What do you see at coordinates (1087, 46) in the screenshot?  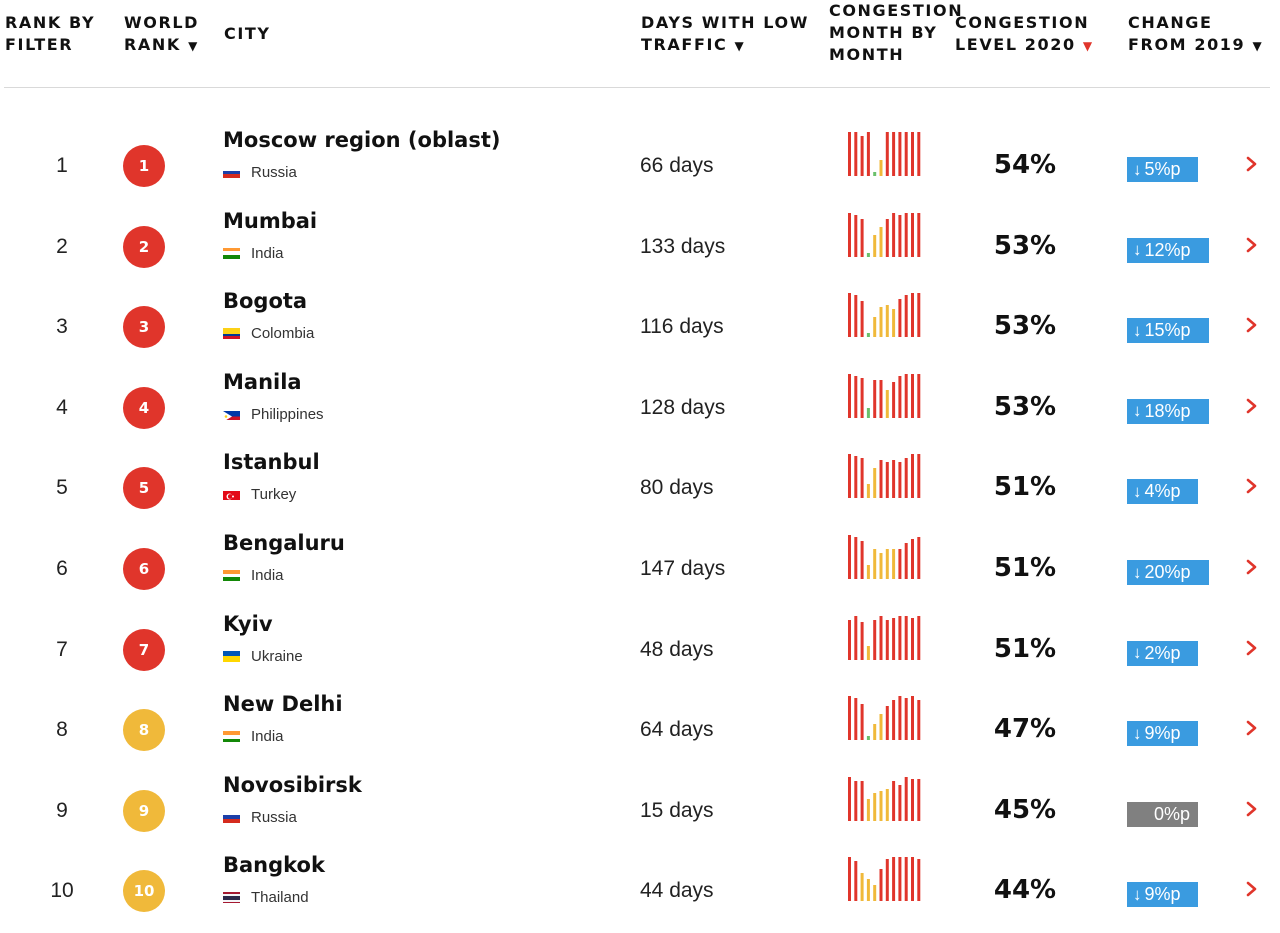 I see `sort-arrow-active-icon: ▼` at bounding box center [1087, 46].